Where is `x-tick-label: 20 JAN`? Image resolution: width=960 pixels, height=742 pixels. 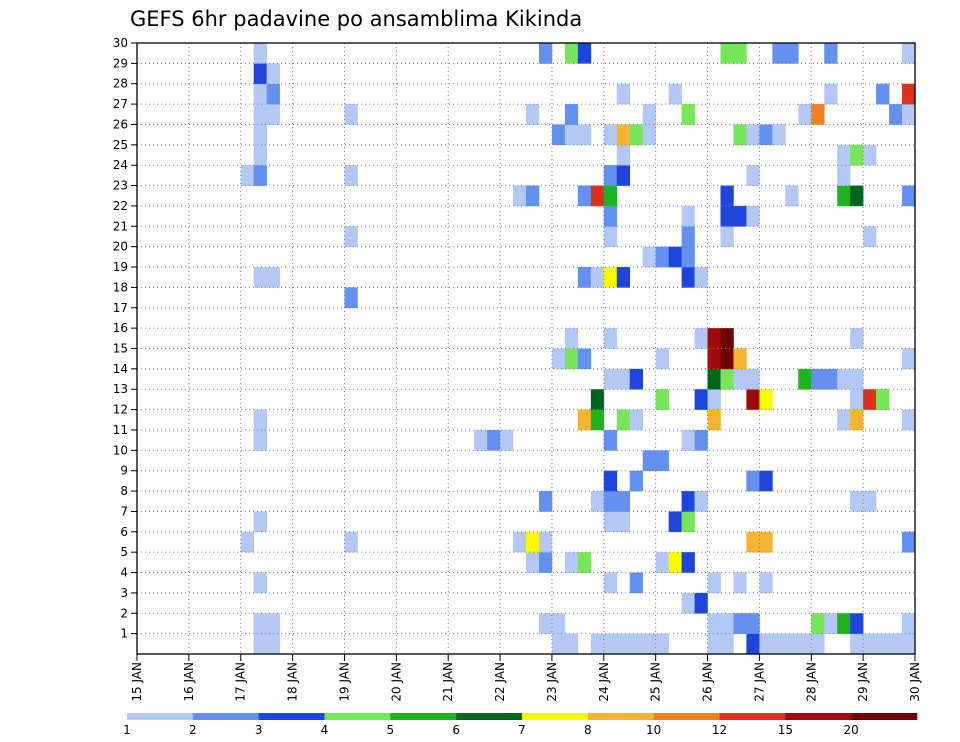 x-tick-label: 20 JAN is located at coordinates (396, 682).